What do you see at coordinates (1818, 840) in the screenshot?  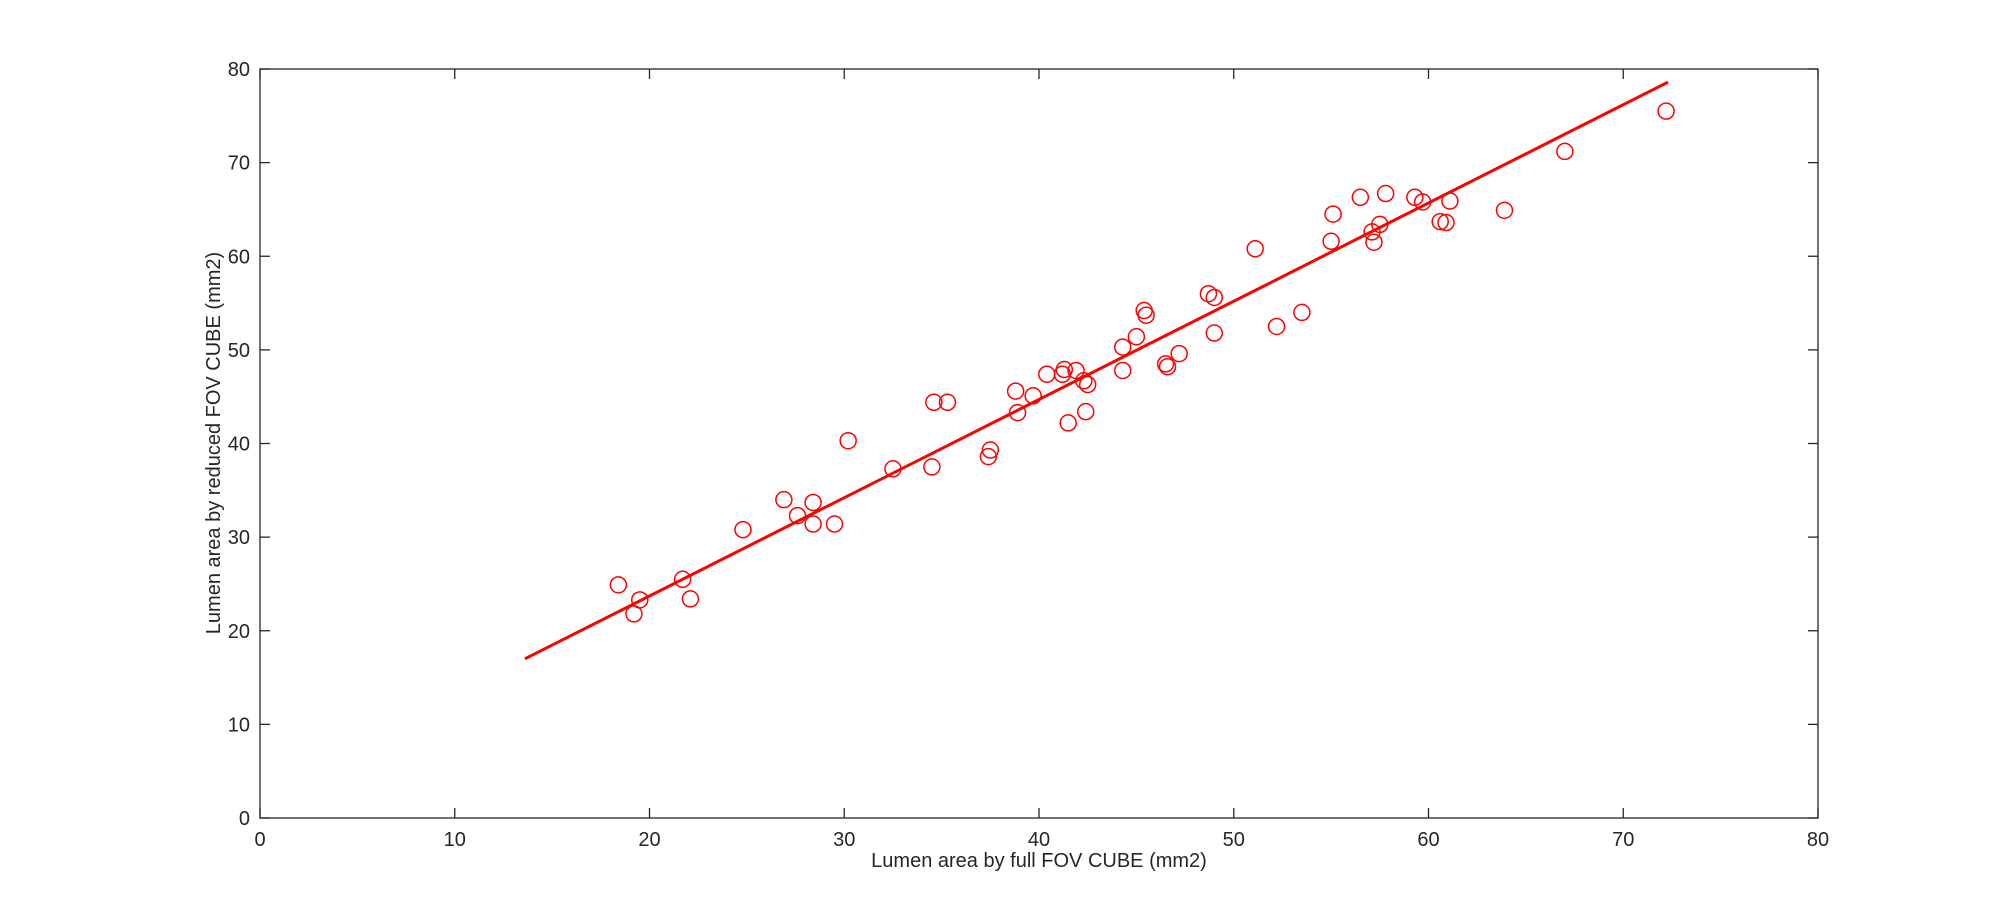 I see `x-tick-label: 80` at bounding box center [1818, 840].